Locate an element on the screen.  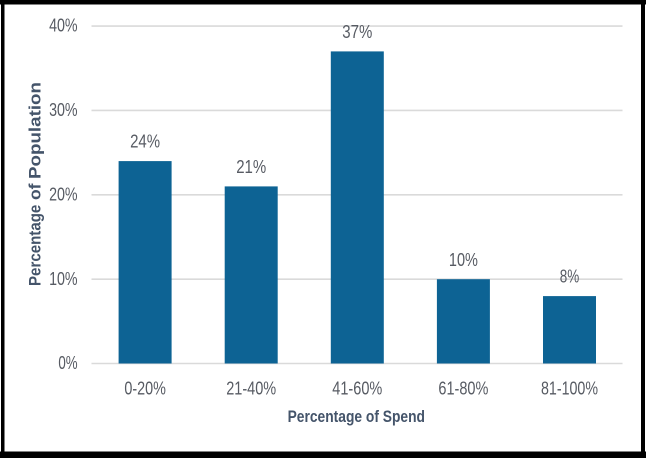
svg-text: 81-100% is located at coordinates (569, 388).